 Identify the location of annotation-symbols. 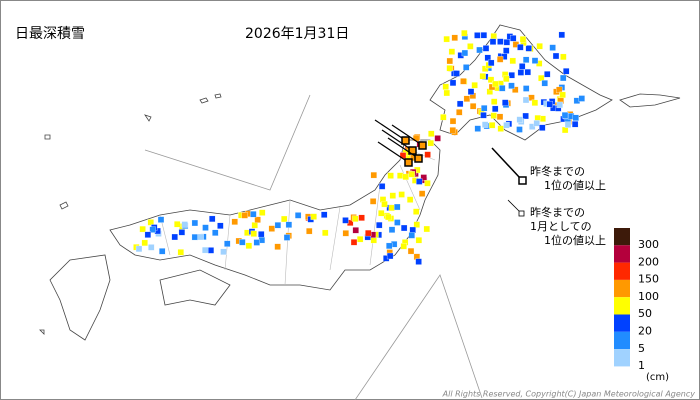
(509, 182).